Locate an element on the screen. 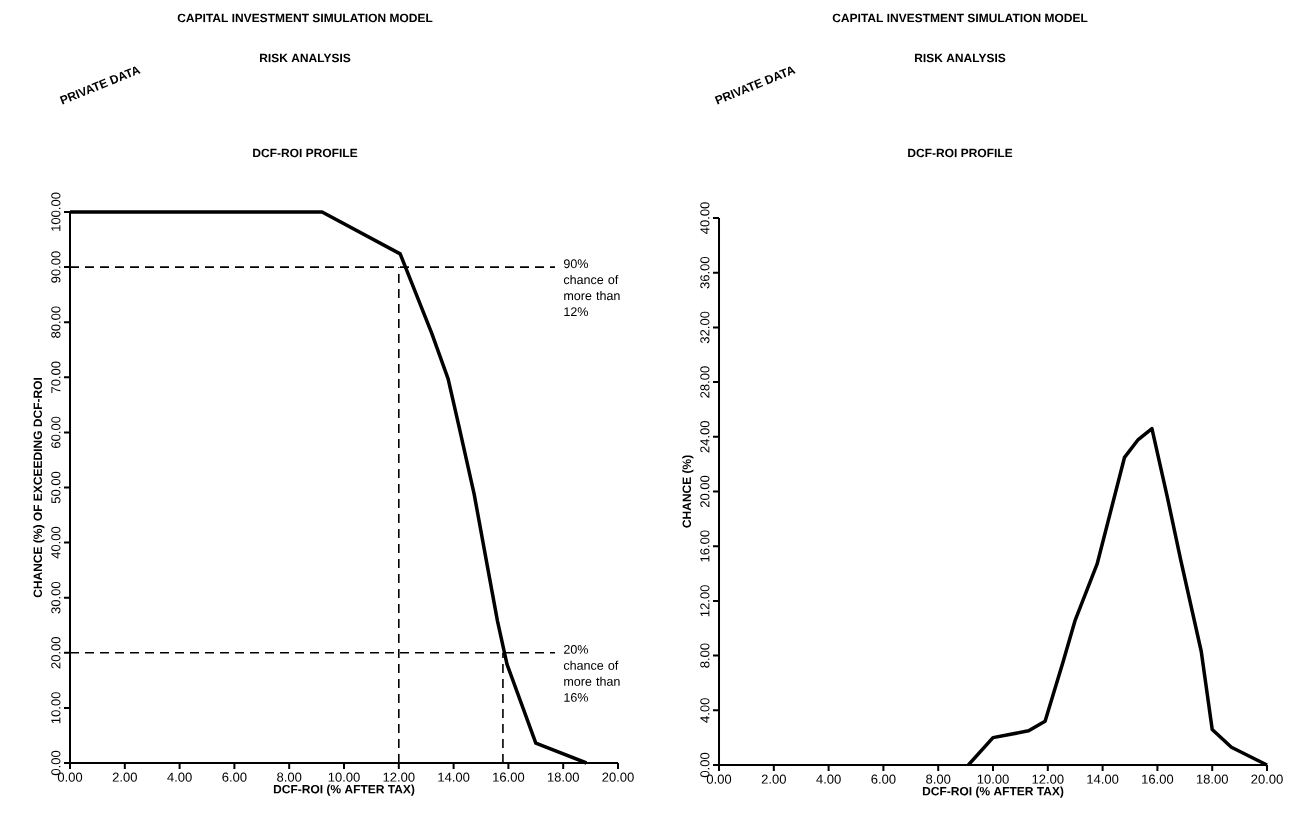 The width and height of the screenshot is (1297, 821). y-tick-label: 24.00 is located at coordinates (705, 437).